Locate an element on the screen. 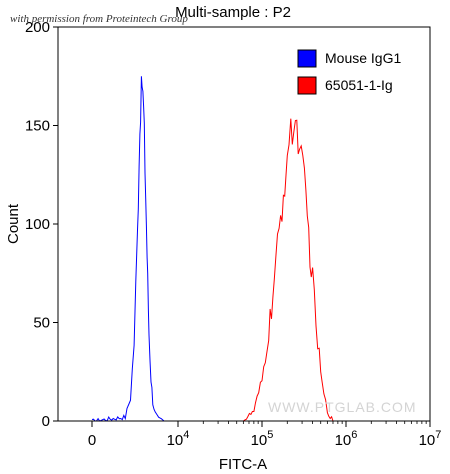 The image size is (450, 474). y-axis: 0 50 100 150 200 is located at coordinates (41, 224).